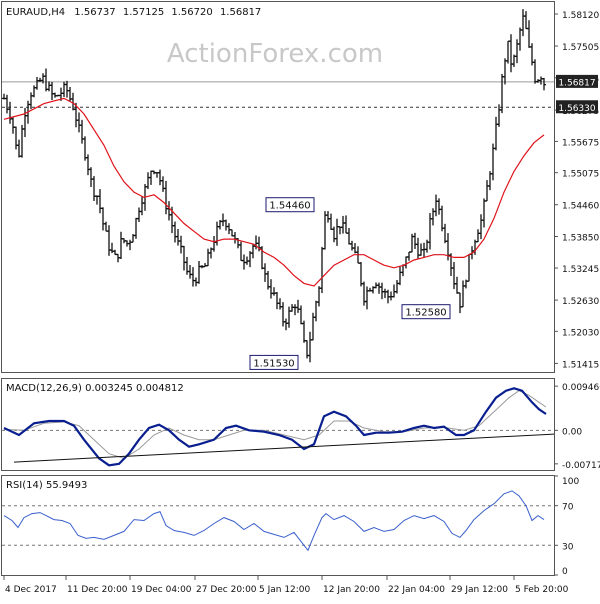 Image resolution: width=600 pixels, height=604 pixels. I want to click on annotation-label: 1.54460, so click(289, 206).